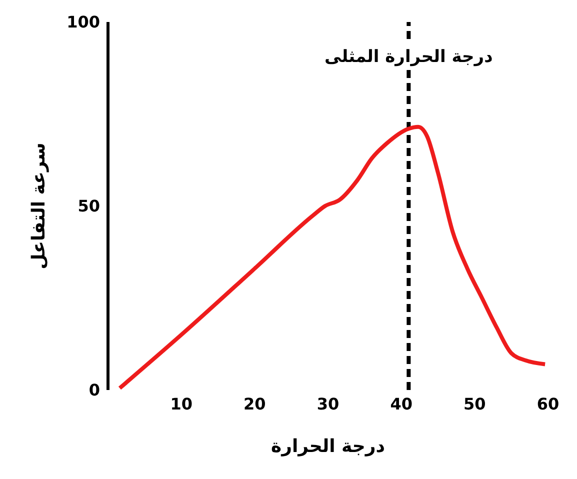 The image size is (577, 479). I want to click on x-tick-label: 10, so click(181, 404).